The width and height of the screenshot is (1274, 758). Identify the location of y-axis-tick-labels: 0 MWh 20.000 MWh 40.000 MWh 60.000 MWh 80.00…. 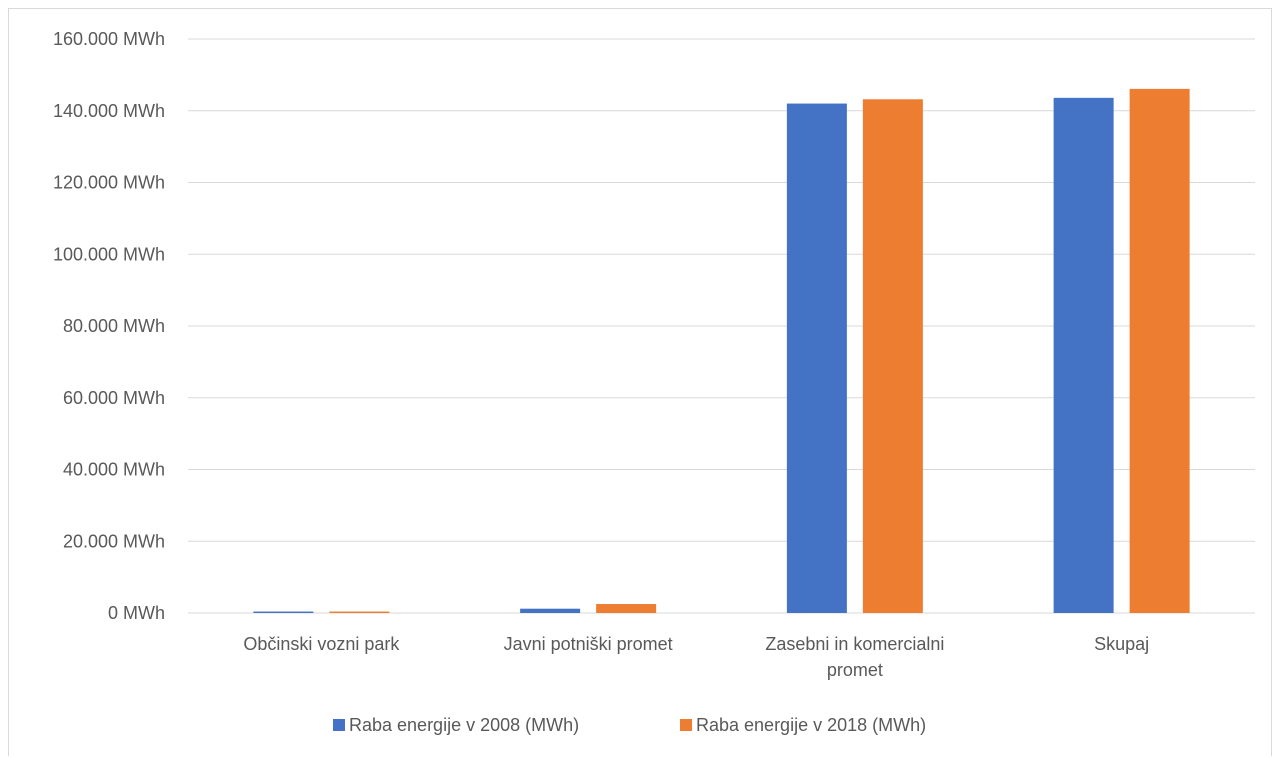
(109, 326).